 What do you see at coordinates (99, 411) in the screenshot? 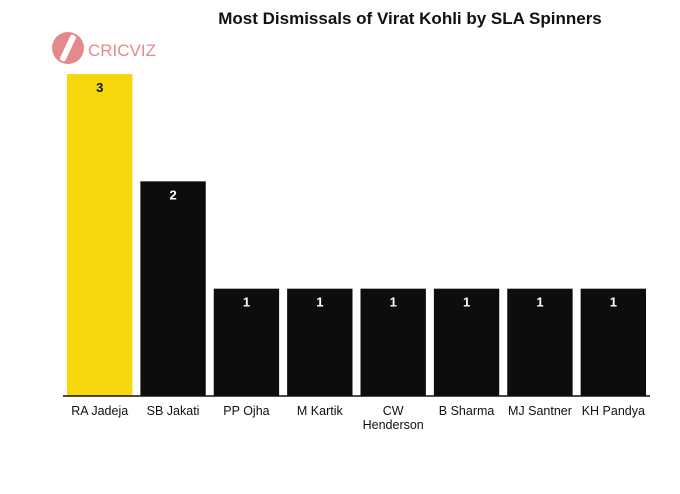
I see `x-tick-label-0: RA Jadeja` at bounding box center [99, 411].